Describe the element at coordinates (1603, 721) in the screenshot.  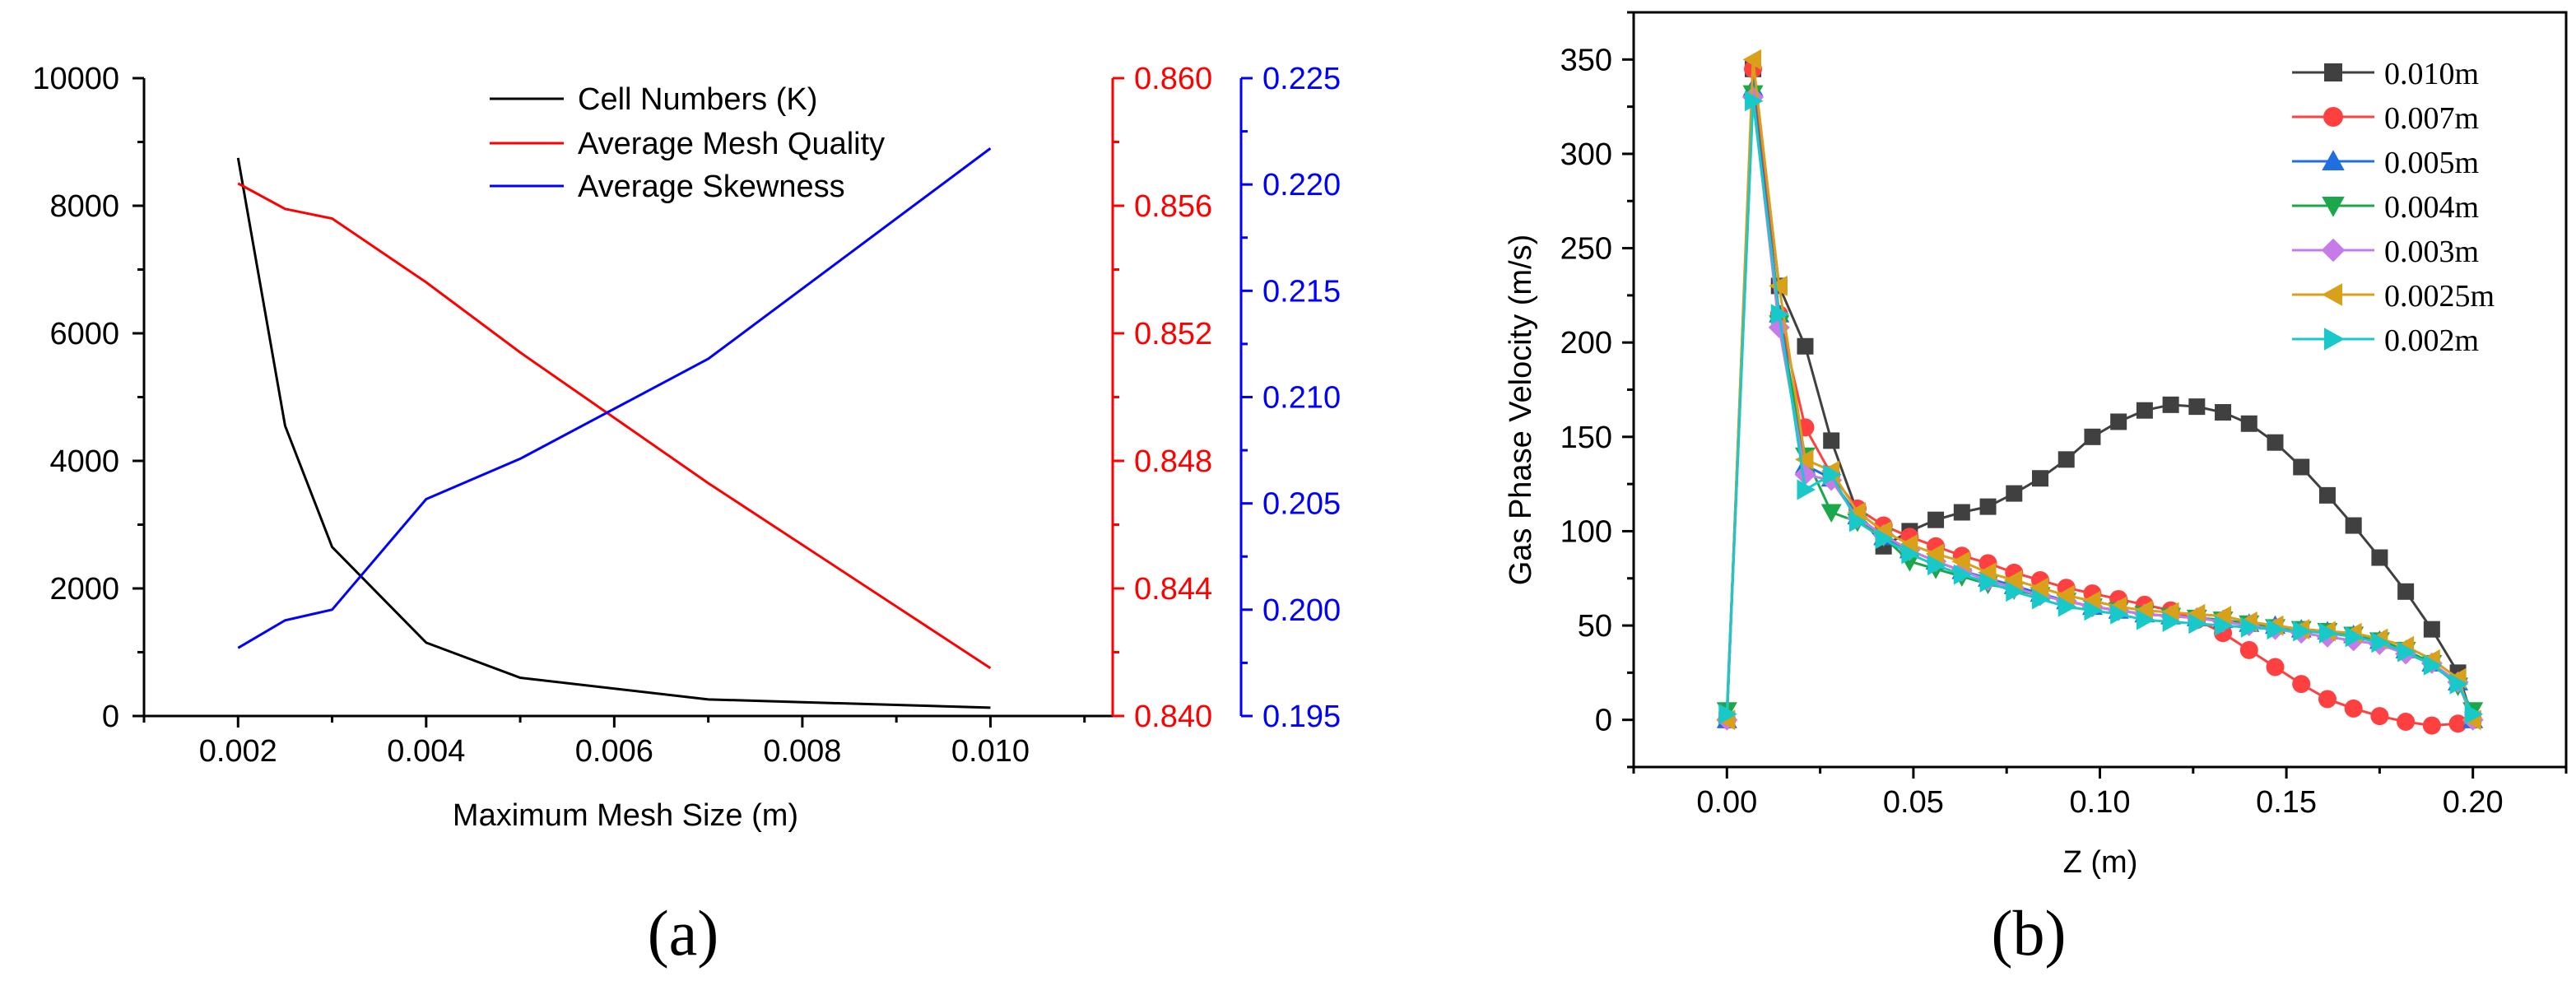
I see `chart-b-y-tick-label: 0` at that location.